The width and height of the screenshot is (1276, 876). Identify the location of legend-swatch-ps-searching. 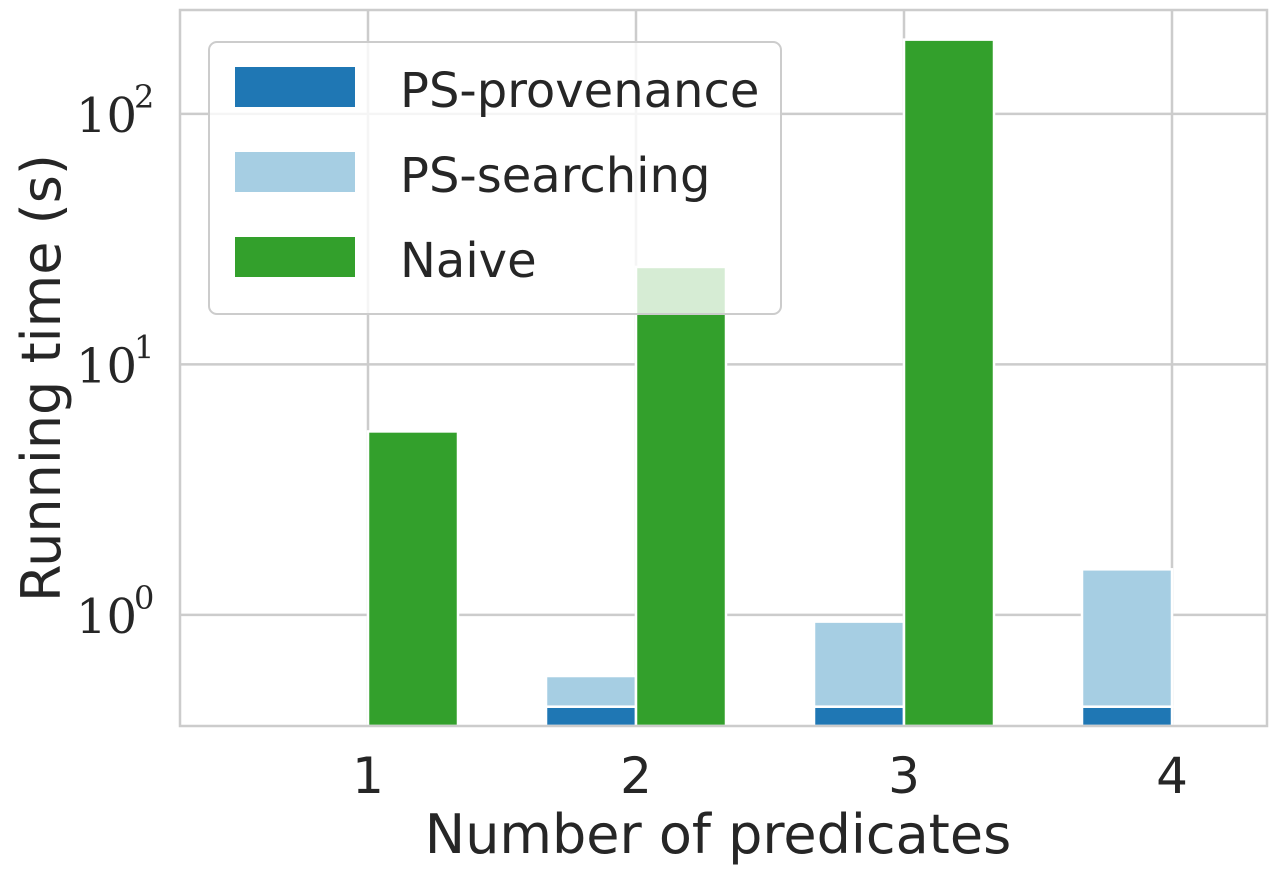
(295, 172).